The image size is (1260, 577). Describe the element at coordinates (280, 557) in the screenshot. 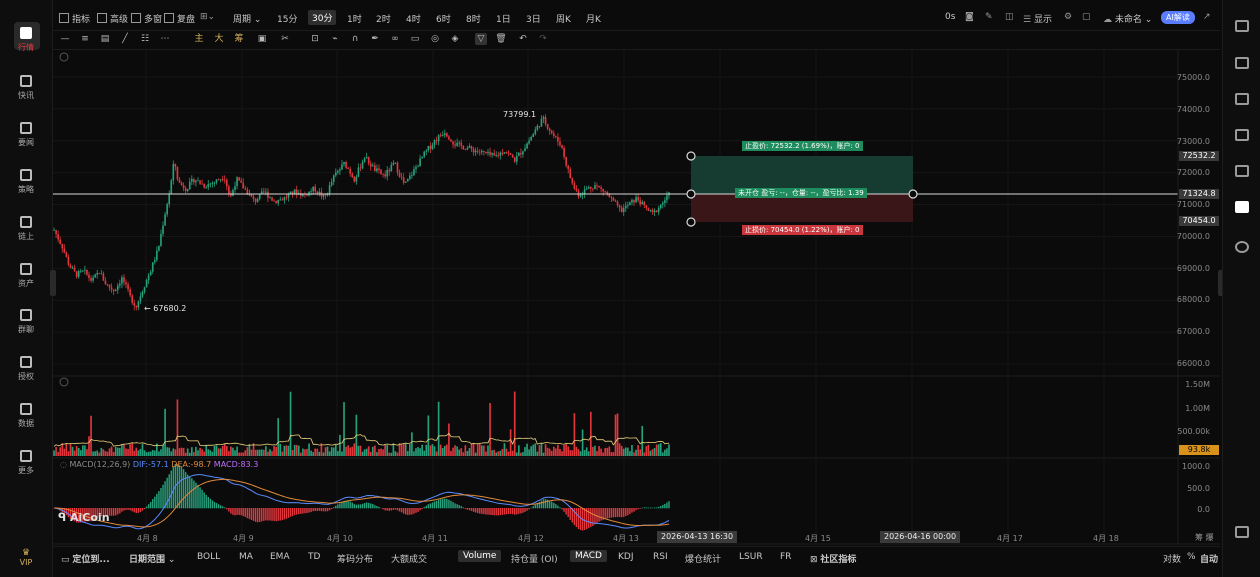

I see `indicator-ema: EMA` at that location.